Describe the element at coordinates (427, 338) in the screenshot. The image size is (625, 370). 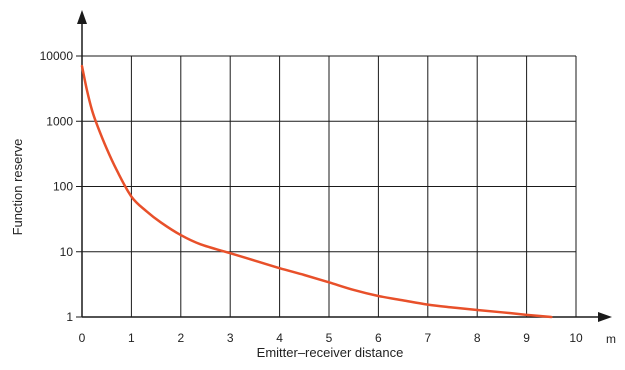
I see `x-tick-label-7: 7` at that location.